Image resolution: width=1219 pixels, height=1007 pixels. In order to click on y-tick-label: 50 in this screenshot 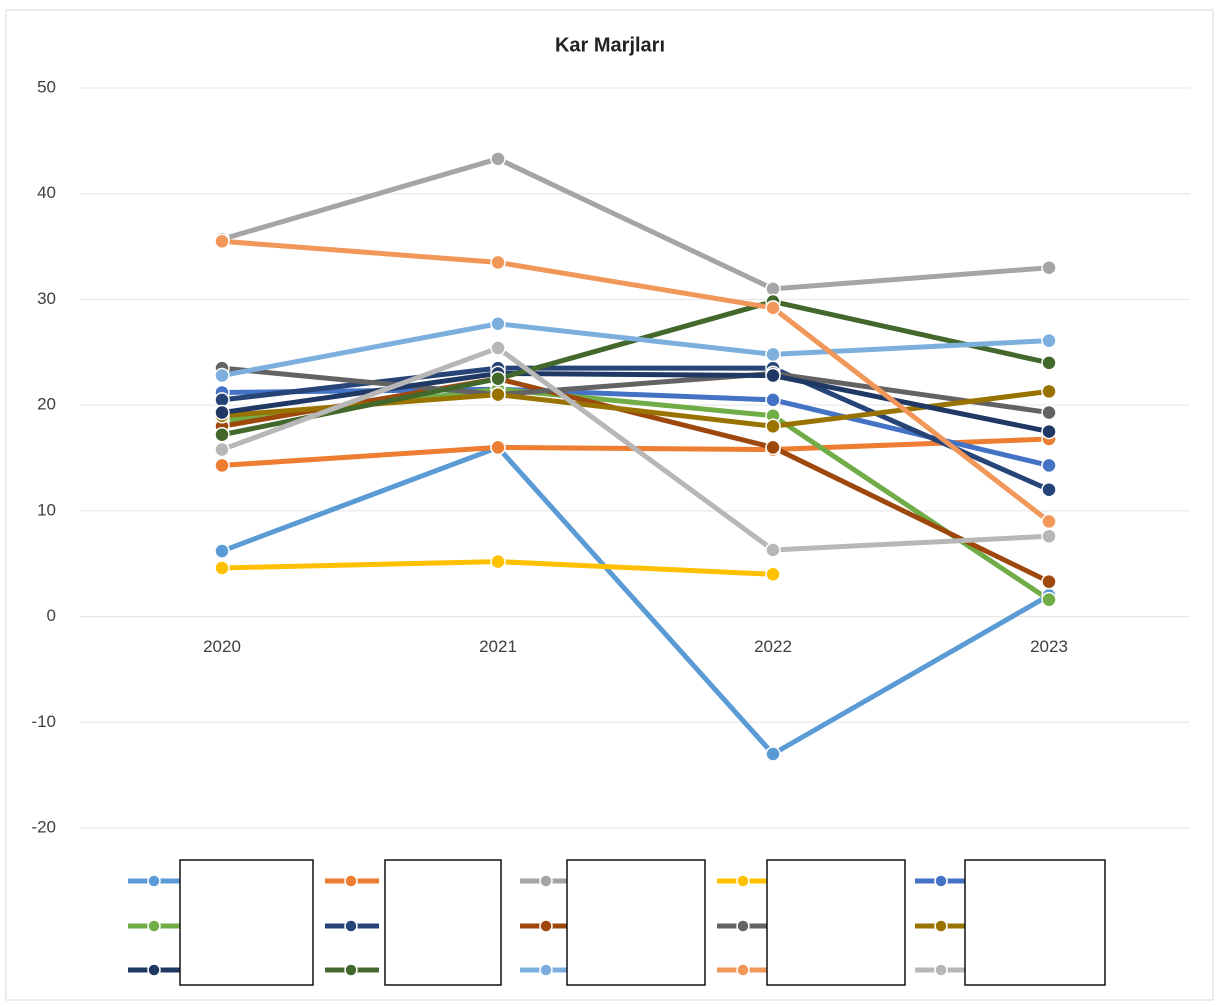, I will do `click(46, 86)`.